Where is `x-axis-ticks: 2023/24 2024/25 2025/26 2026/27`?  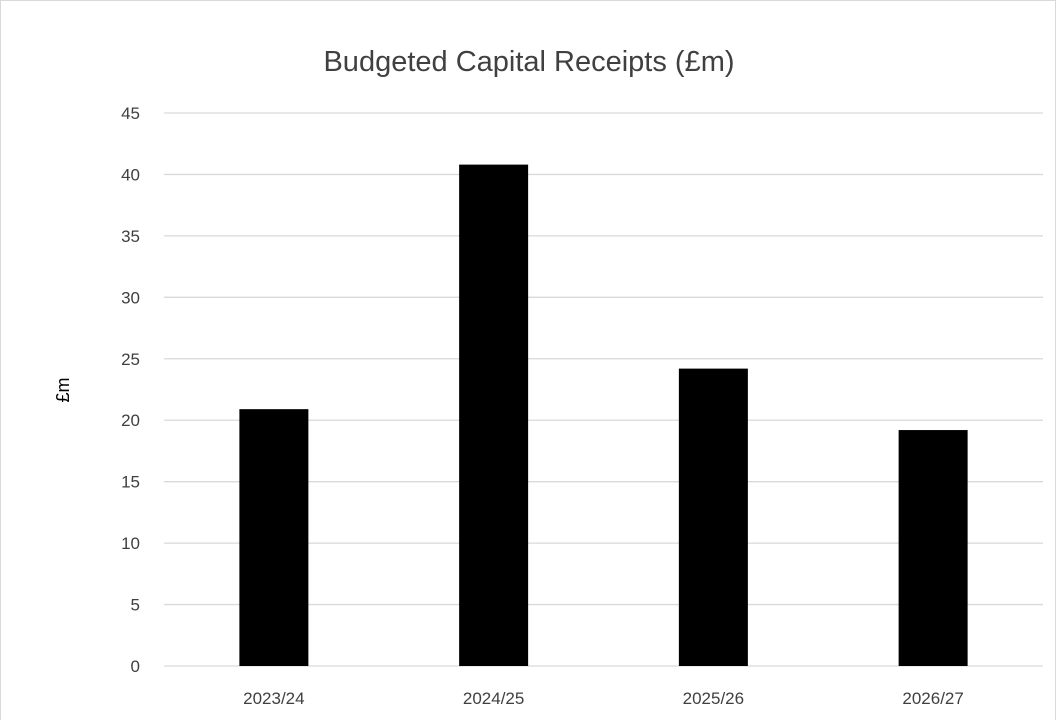 x-axis-ticks: 2023/24 2024/25 2025/26 2026/27 is located at coordinates (603, 698).